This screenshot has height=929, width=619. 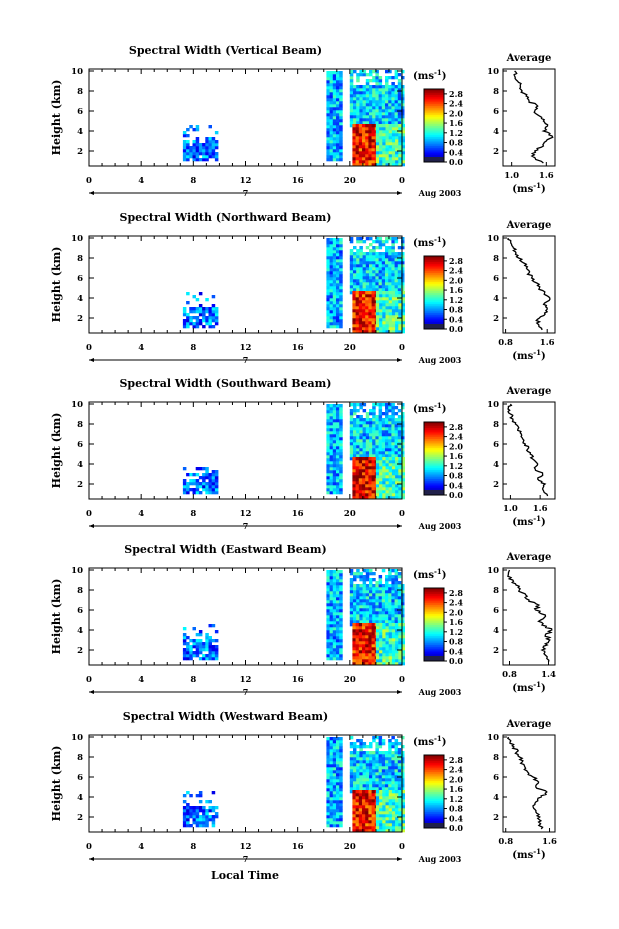 I want to click on unit-base: (ms, so click(x=423, y=76).